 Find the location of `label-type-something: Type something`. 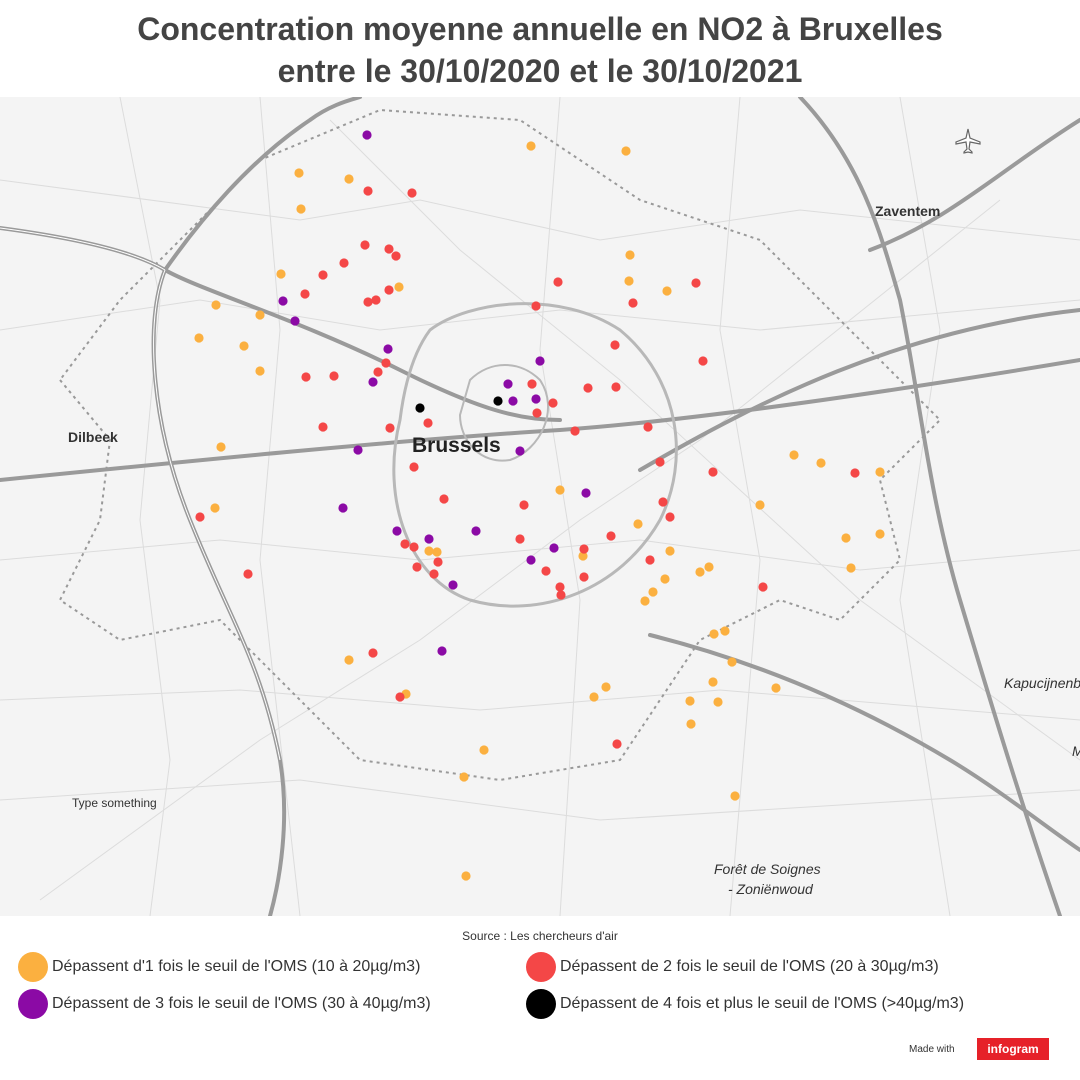

label-type-something: Type something is located at coordinates (114, 803).